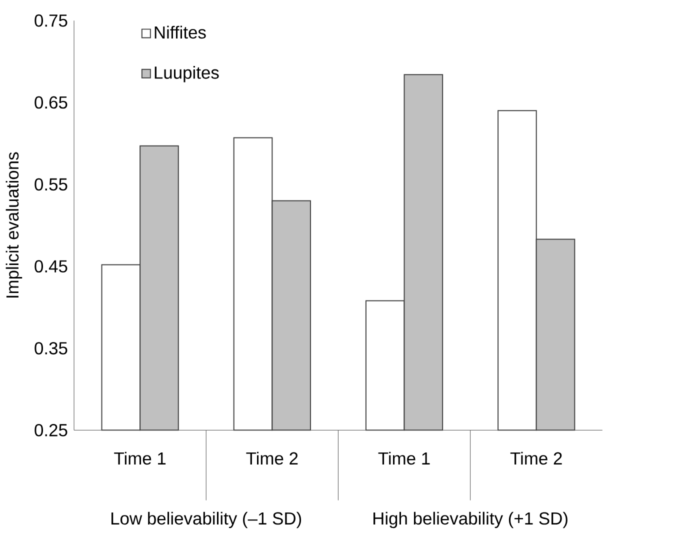 This screenshot has height=535, width=675. I want to click on text: Low believability (–1 SD), so click(206, 520).